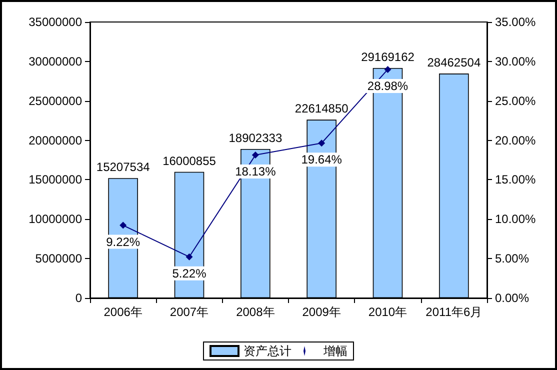 The height and width of the screenshot is (370, 557). What do you see at coordinates (512, 298) in the screenshot?
I see `y2-tick-label: 0.00%` at bounding box center [512, 298].